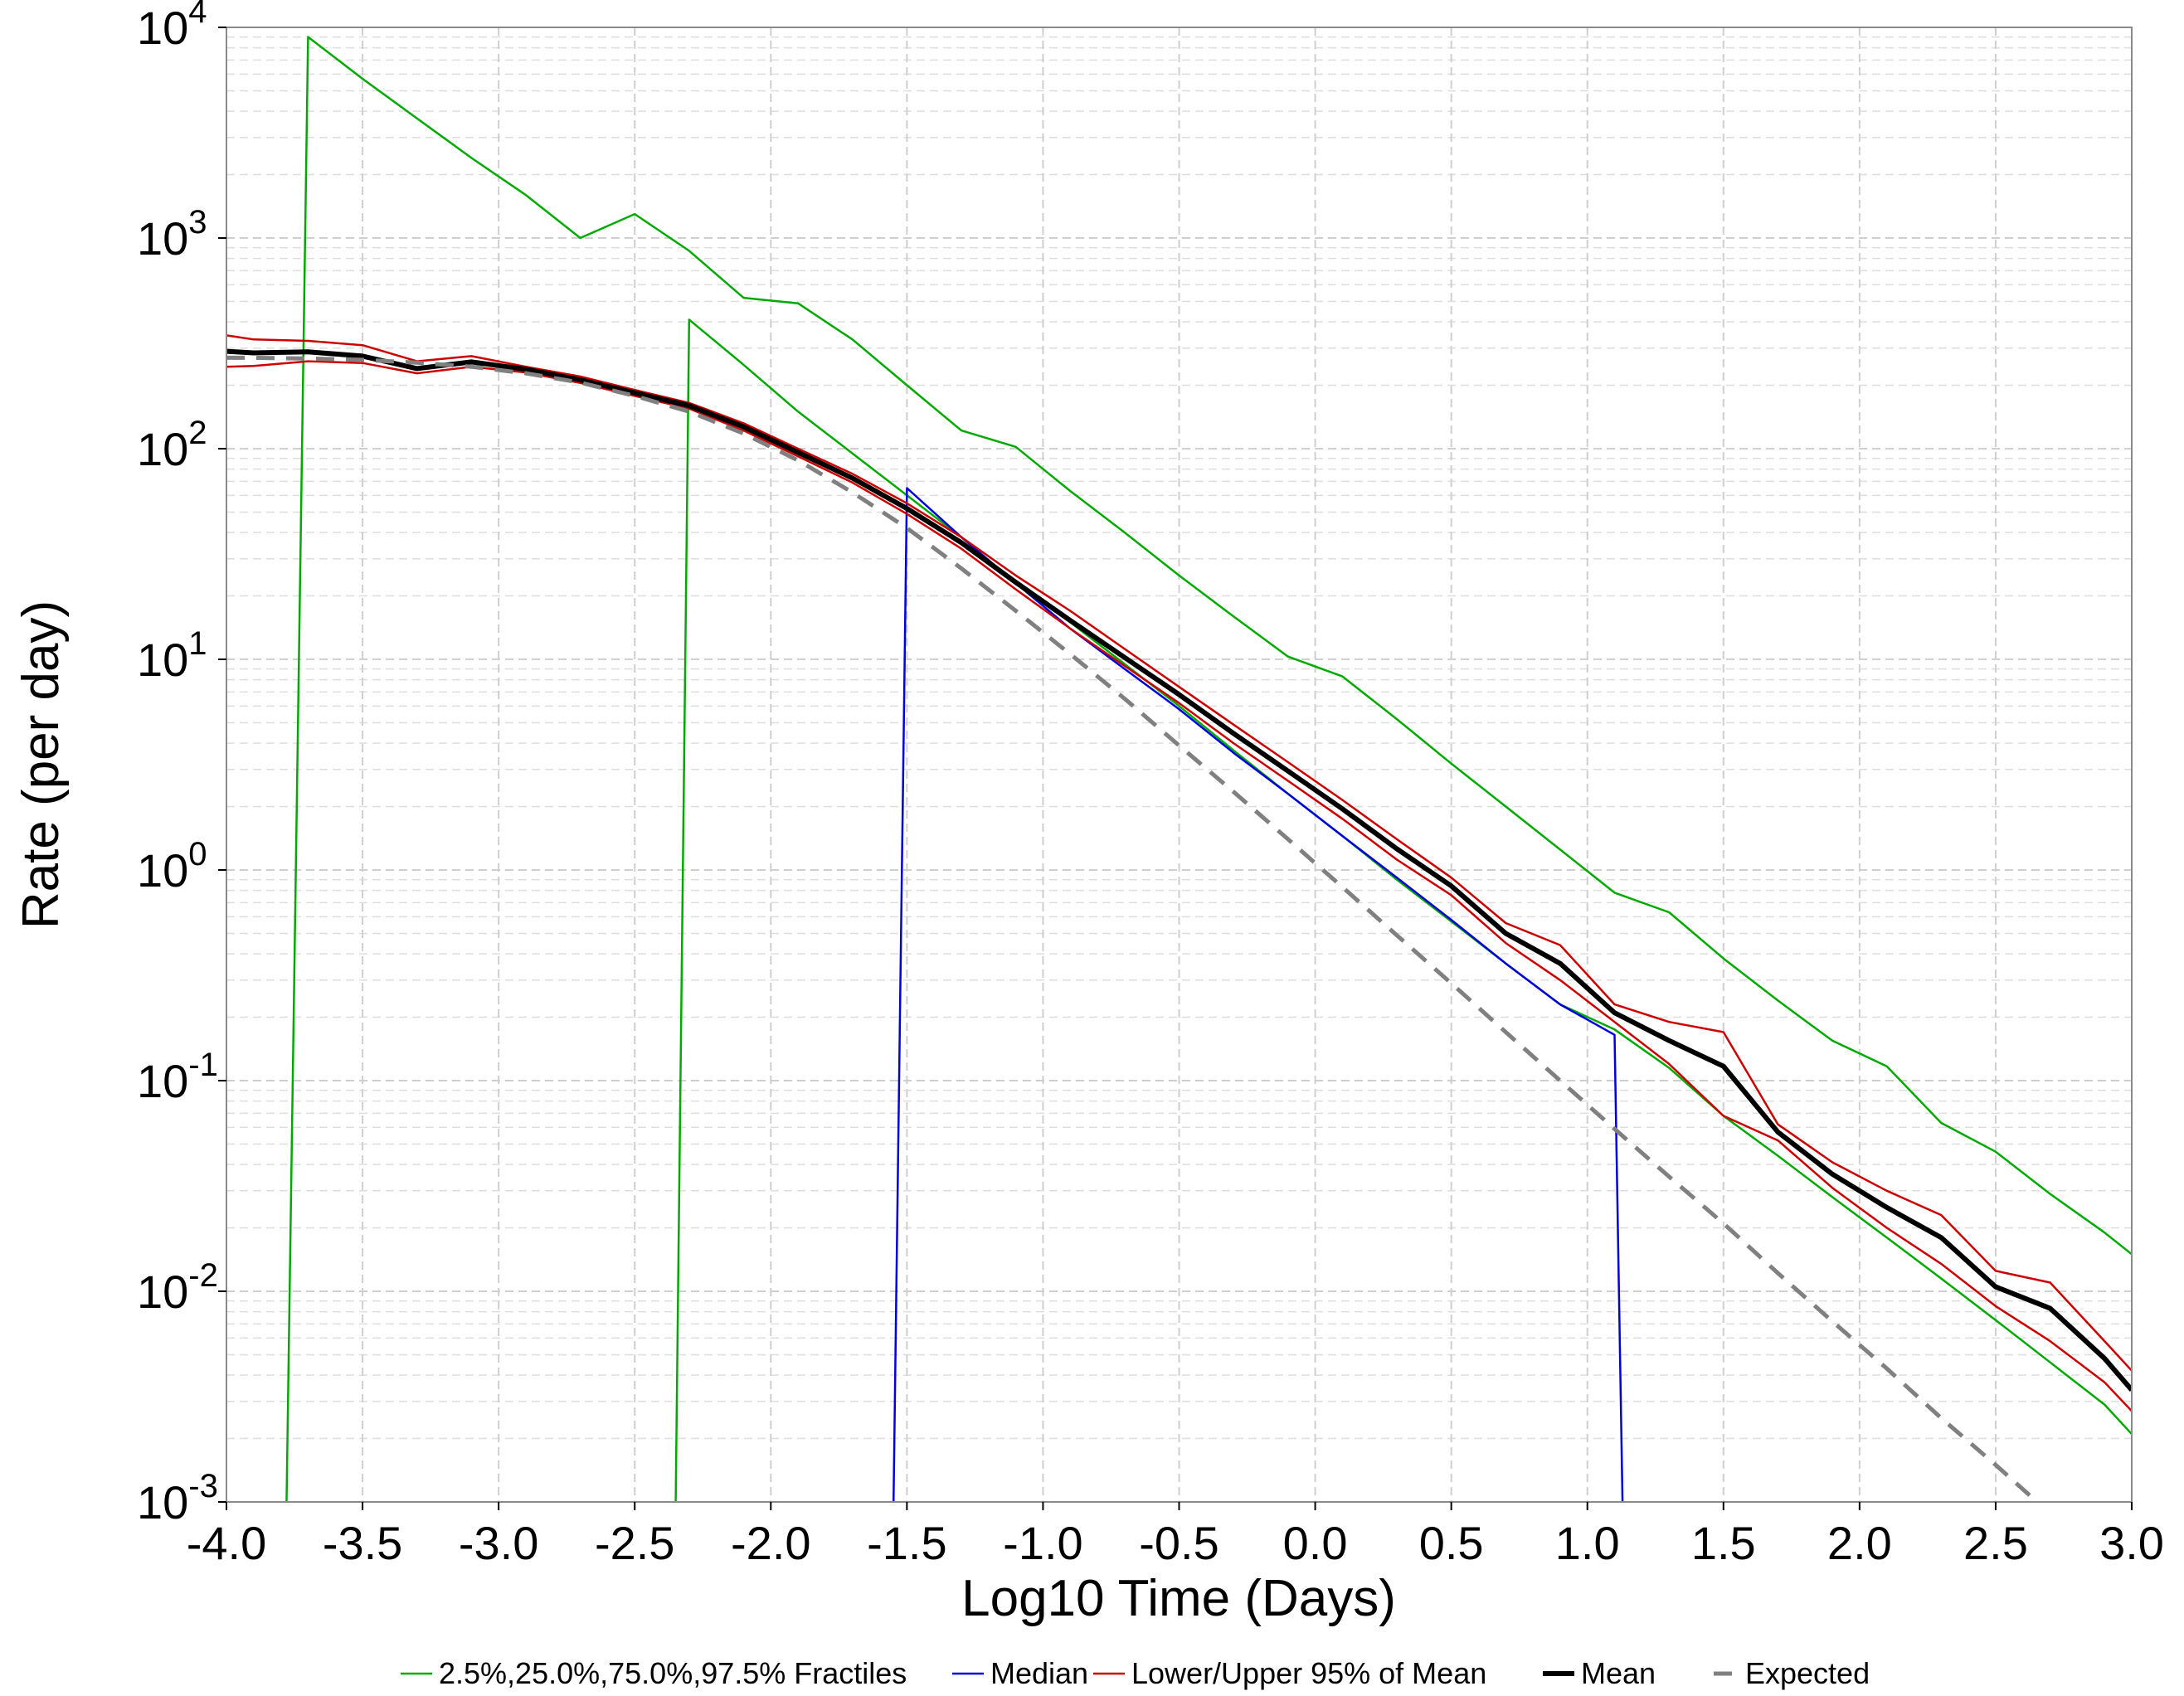  I want to click on legend-label: Mean, so click(1618, 1673).